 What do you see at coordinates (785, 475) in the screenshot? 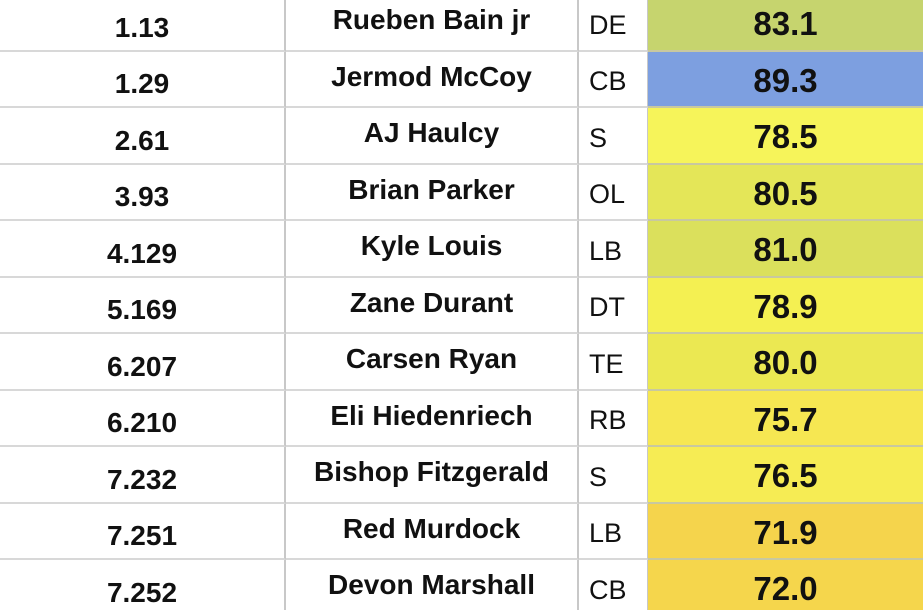
I see `score: 76.5` at bounding box center [785, 475].